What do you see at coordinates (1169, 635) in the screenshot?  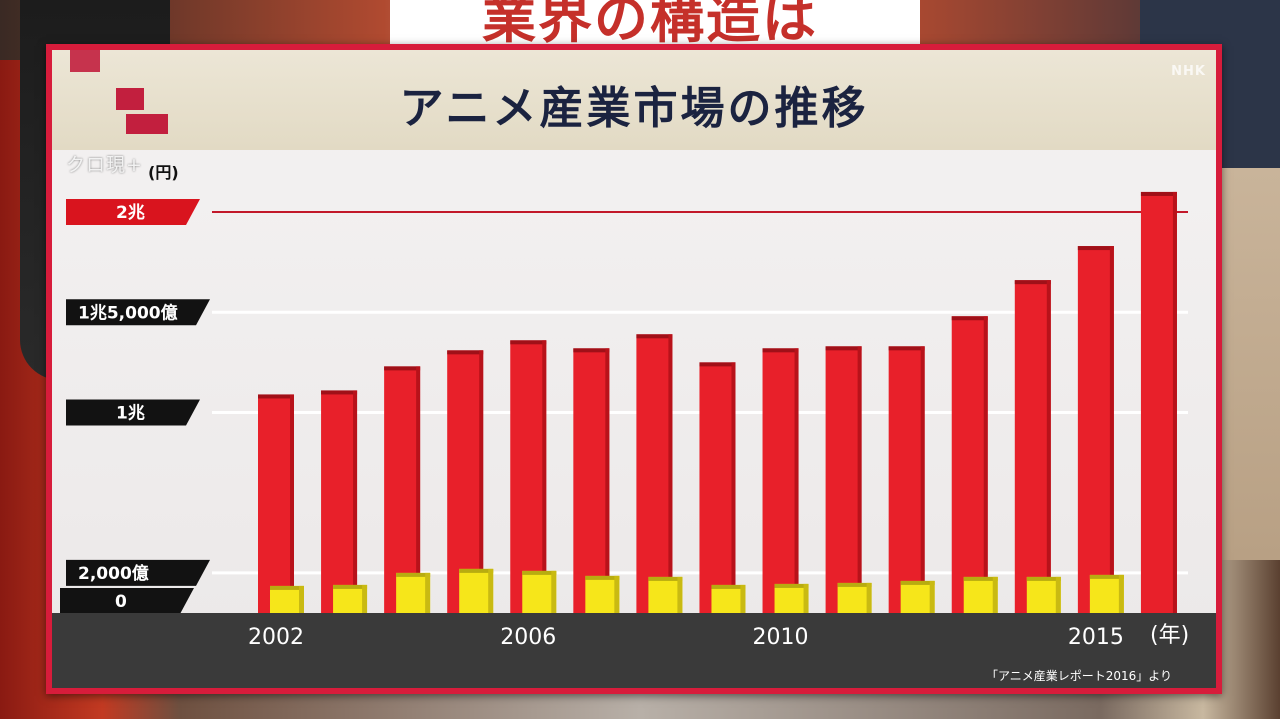 I see `x-axis-unit: (年)` at bounding box center [1169, 635].